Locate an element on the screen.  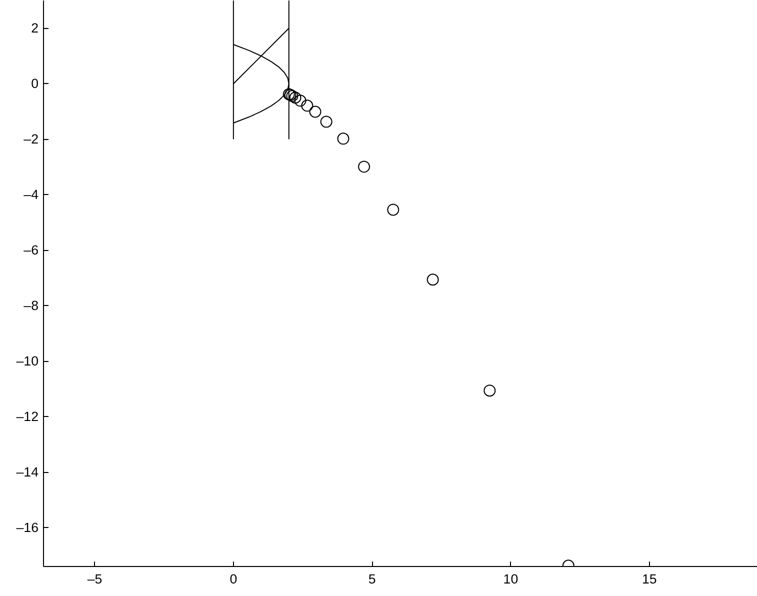
y-tick-label: –12 is located at coordinates (27, 416).